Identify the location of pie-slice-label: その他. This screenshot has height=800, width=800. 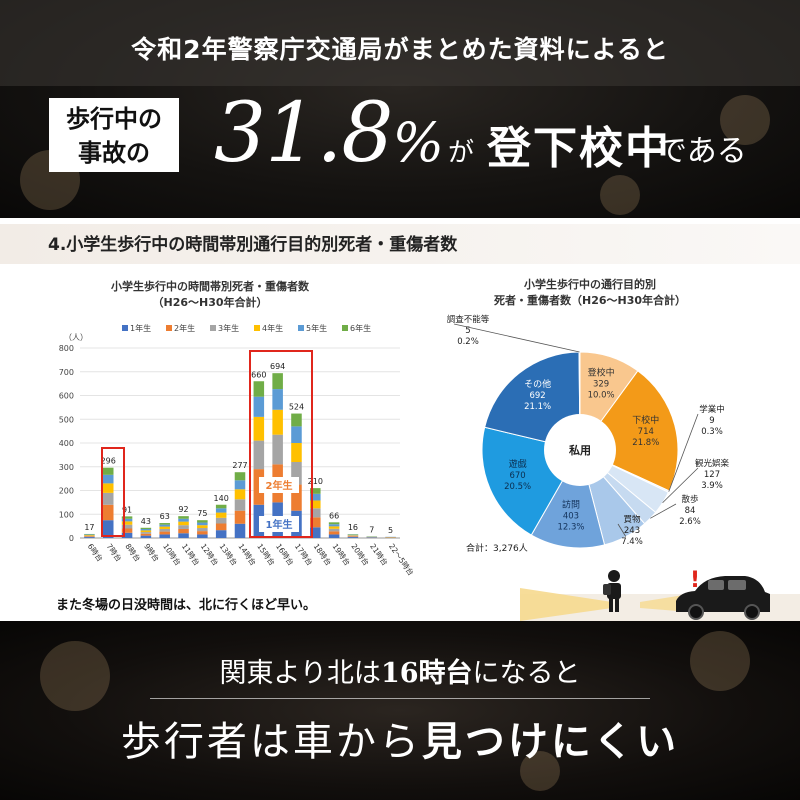
(537, 384).